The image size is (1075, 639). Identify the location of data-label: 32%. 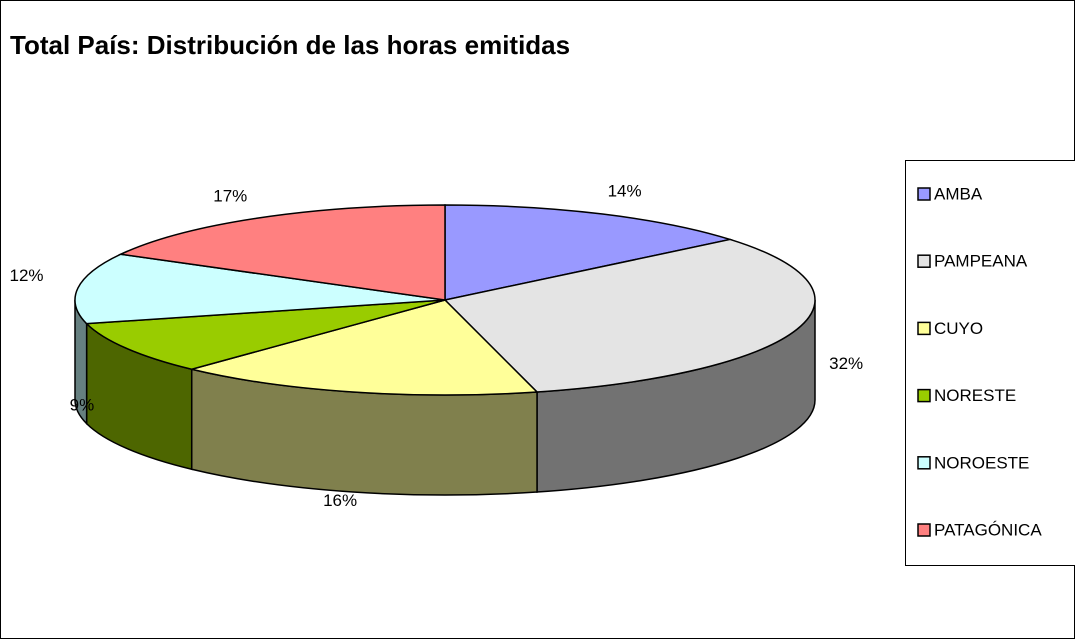
(846, 363).